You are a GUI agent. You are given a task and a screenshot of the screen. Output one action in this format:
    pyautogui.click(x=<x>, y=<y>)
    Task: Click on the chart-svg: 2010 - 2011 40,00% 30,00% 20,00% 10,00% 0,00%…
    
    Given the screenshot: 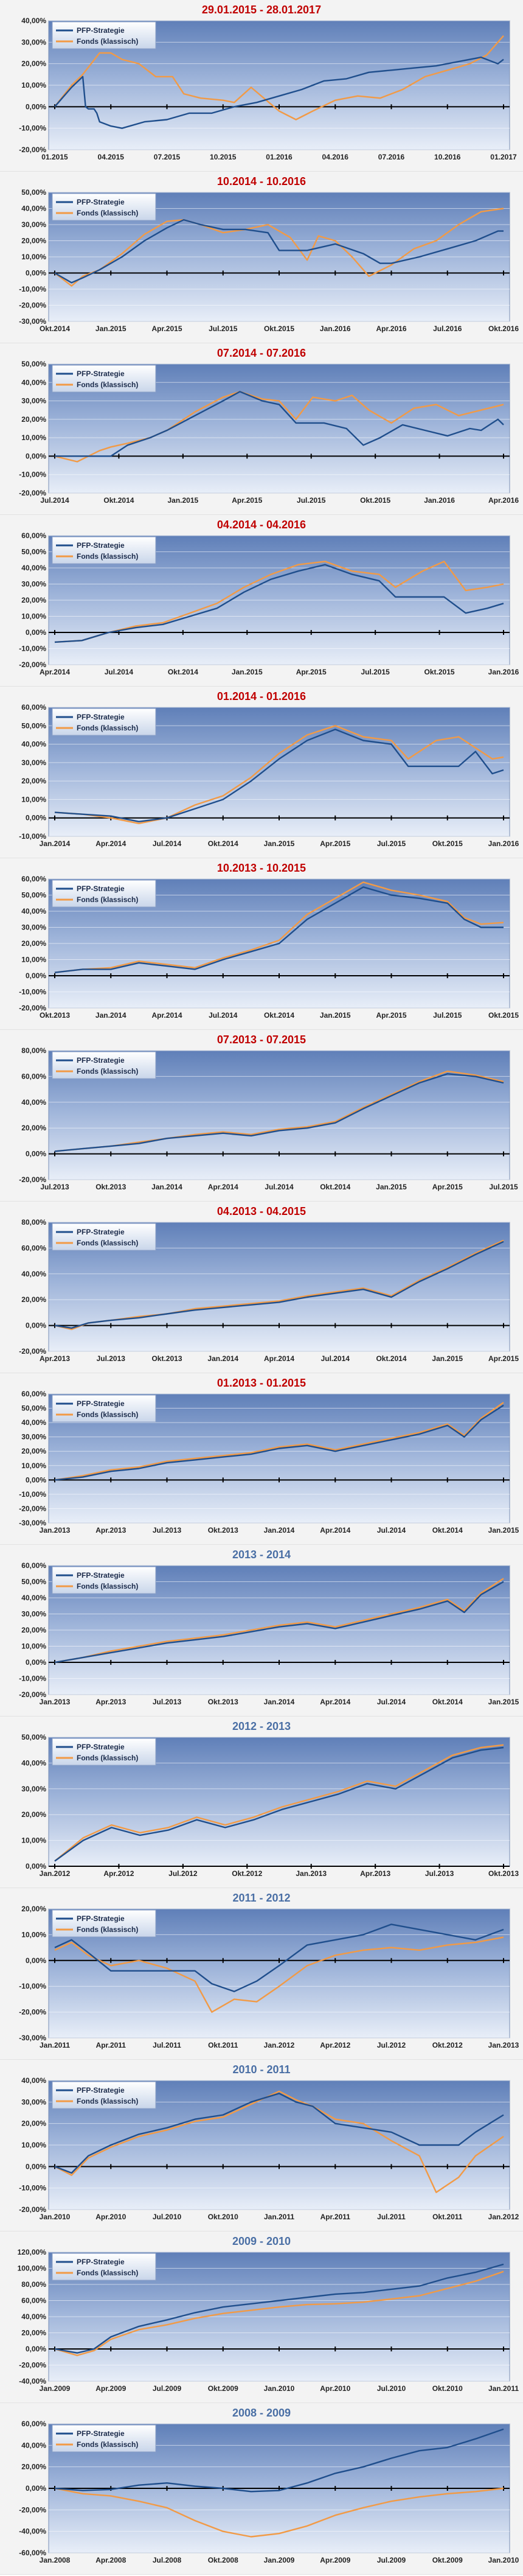 What is the action you would take?
    pyautogui.click(x=269, y=2142)
    